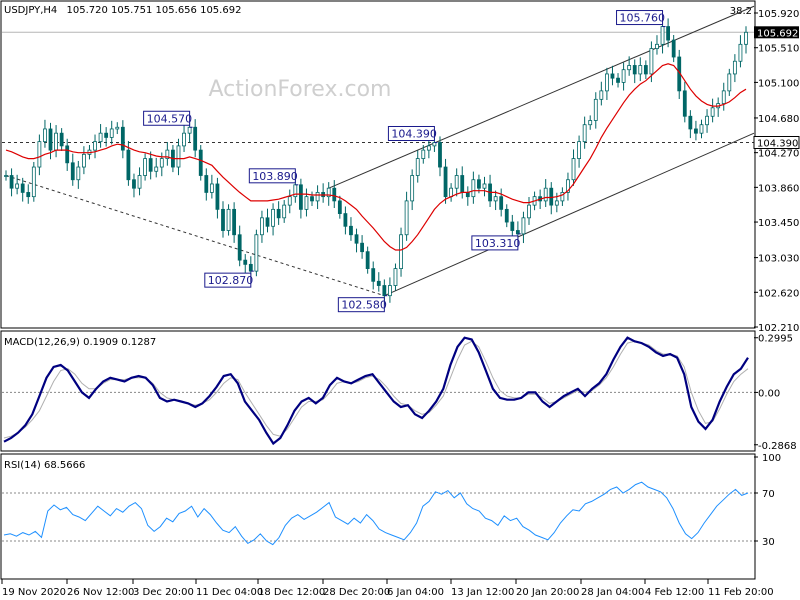 This screenshot has width=800, height=600. I want to click on price-y-tick-label: 104.680, so click(778, 119).